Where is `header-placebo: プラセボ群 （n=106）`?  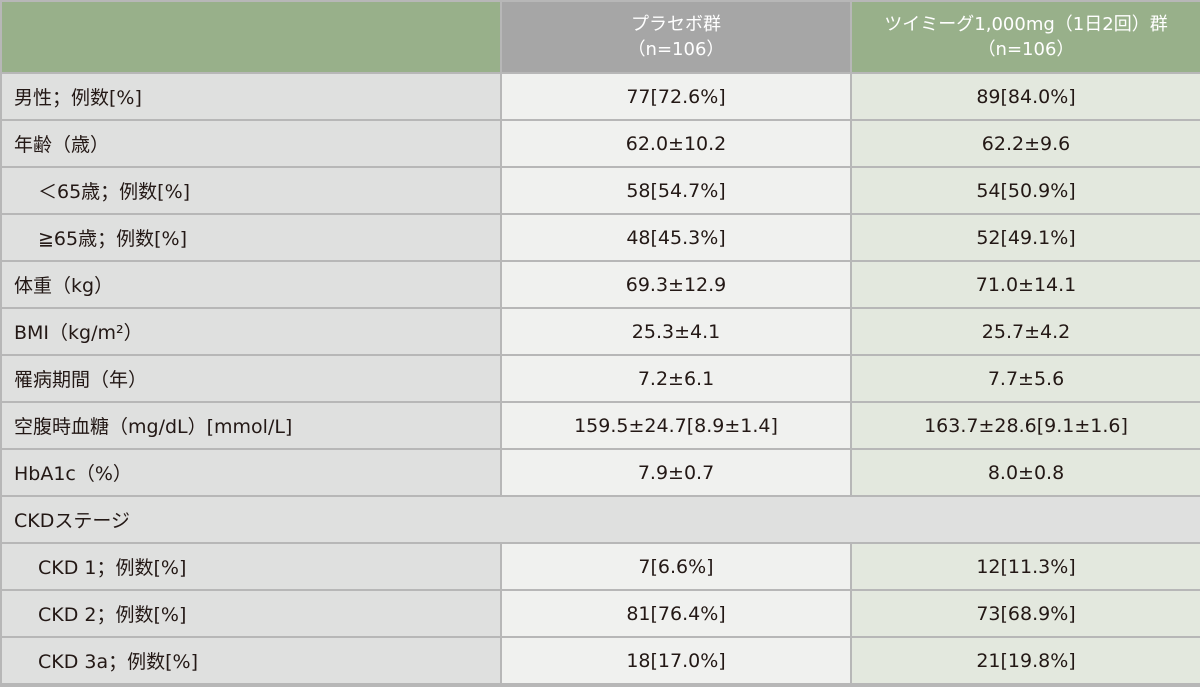
header-placebo: プラセボ群 （n=106） is located at coordinates (676, 37).